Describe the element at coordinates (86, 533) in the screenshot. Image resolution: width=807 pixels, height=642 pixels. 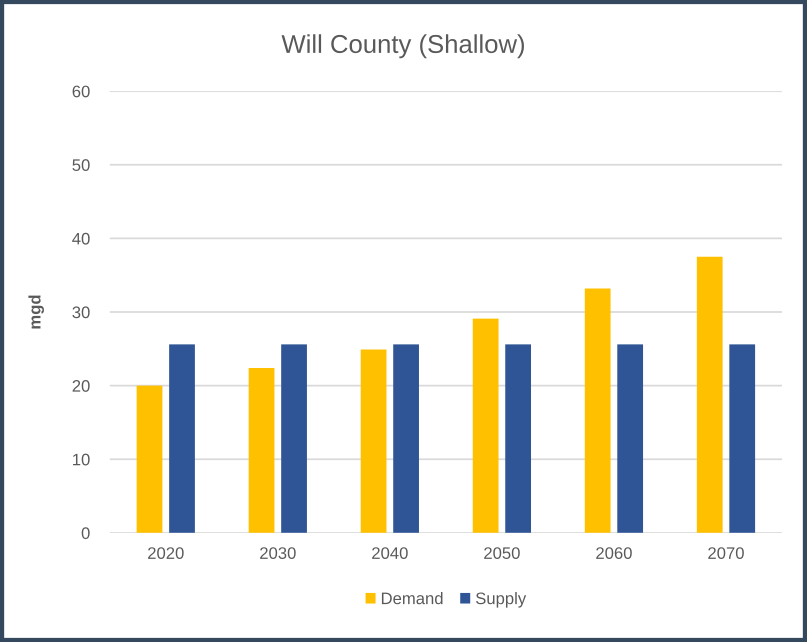
I see `y-tick-label: 0` at that location.